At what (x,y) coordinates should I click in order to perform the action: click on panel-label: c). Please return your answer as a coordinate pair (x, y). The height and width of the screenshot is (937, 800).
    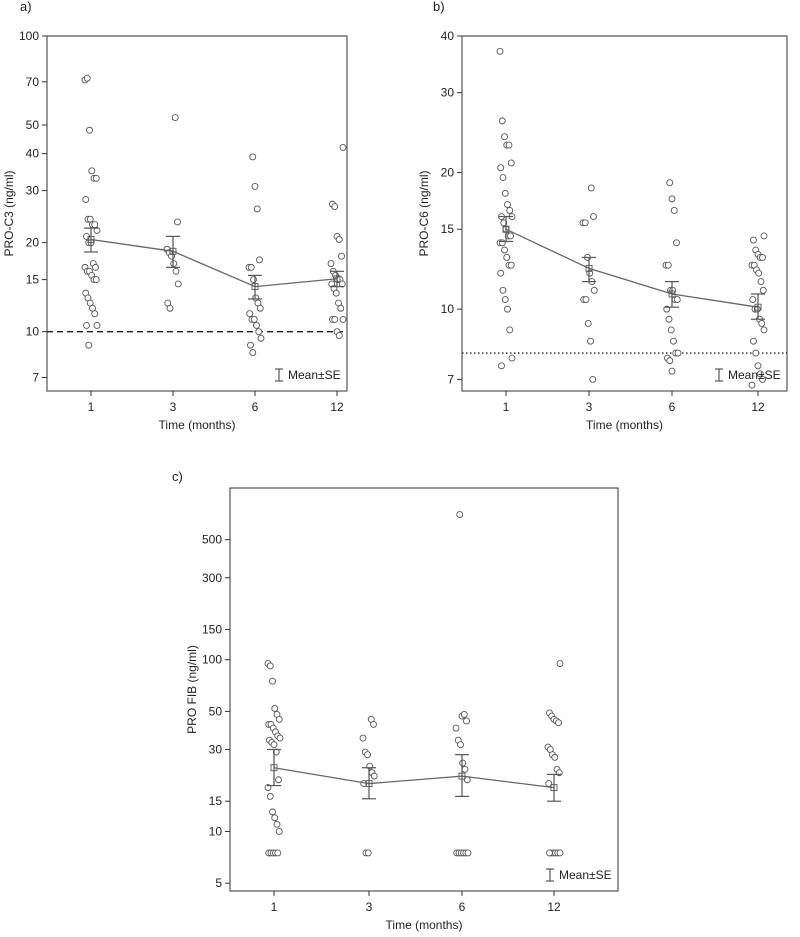
    Looking at the image, I should click on (177, 476).